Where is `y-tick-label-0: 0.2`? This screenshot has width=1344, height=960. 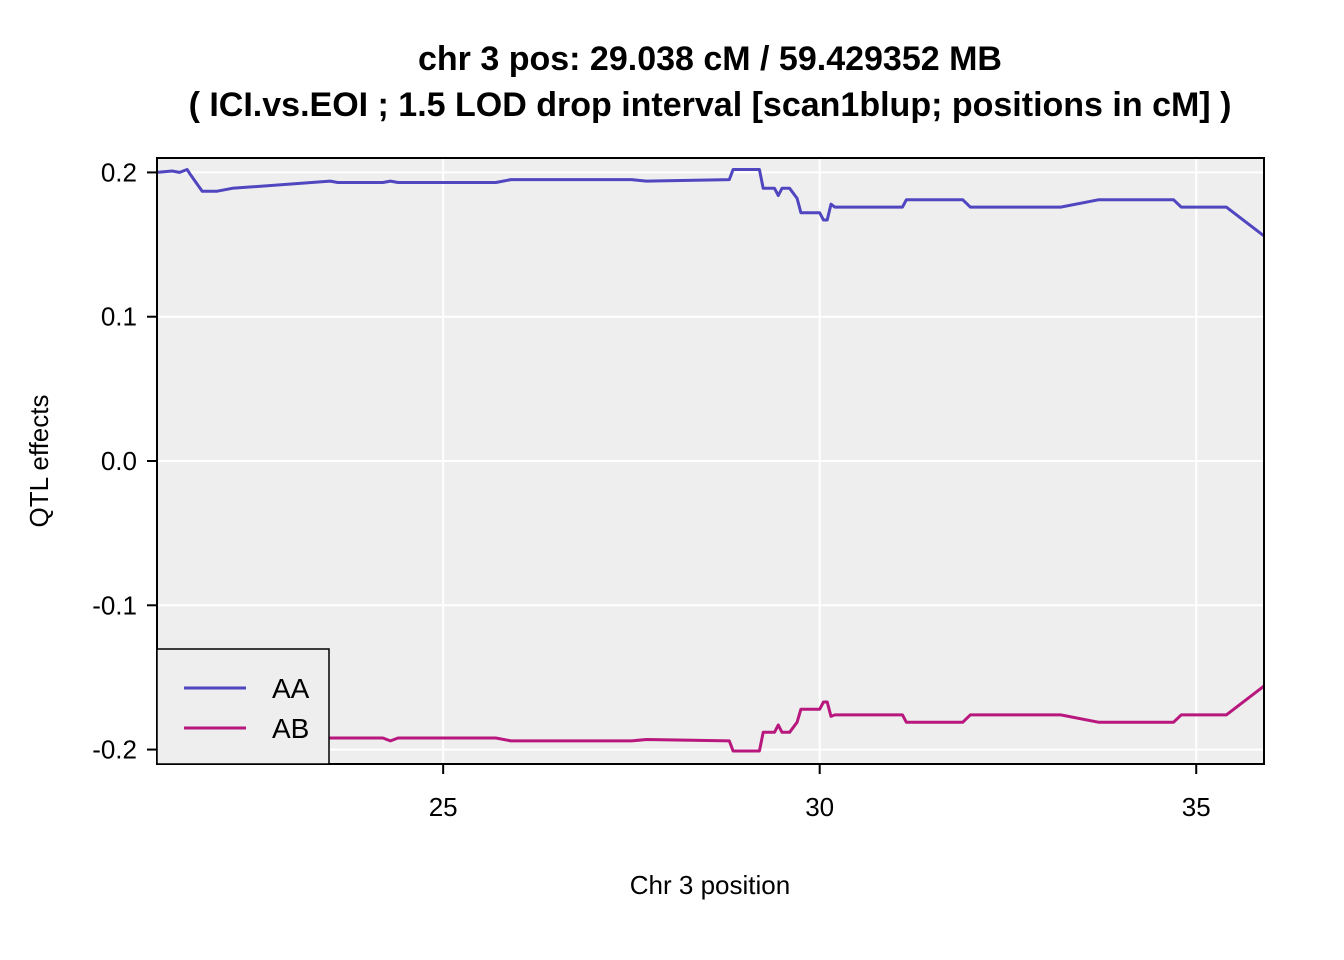 y-tick-label-0: 0.2 is located at coordinates (119, 172).